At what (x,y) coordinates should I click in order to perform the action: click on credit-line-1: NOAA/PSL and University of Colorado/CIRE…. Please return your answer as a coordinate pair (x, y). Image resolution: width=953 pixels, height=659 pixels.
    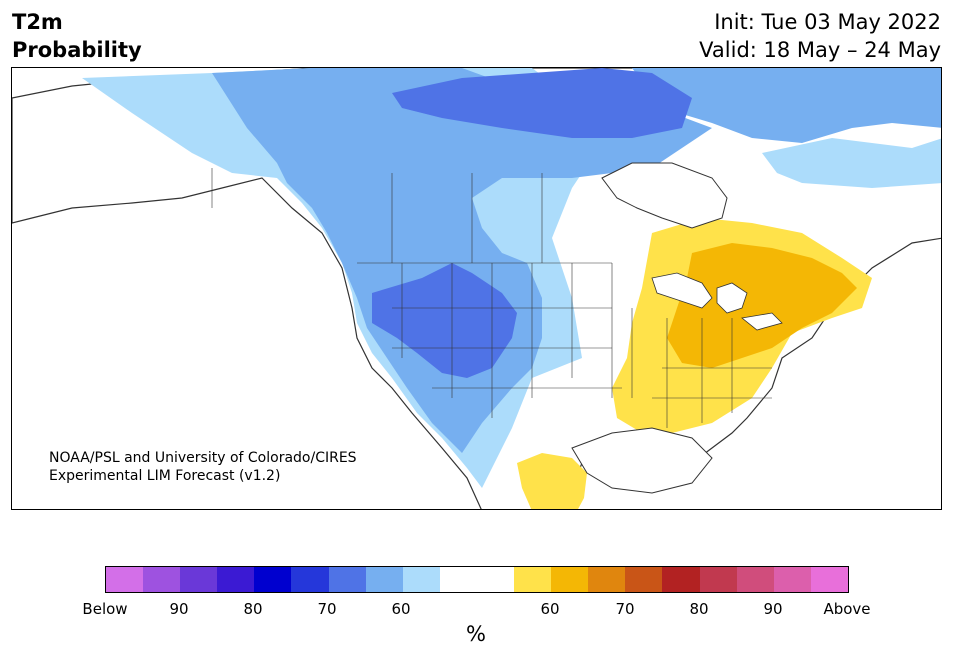
    Looking at the image, I should click on (203, 458).